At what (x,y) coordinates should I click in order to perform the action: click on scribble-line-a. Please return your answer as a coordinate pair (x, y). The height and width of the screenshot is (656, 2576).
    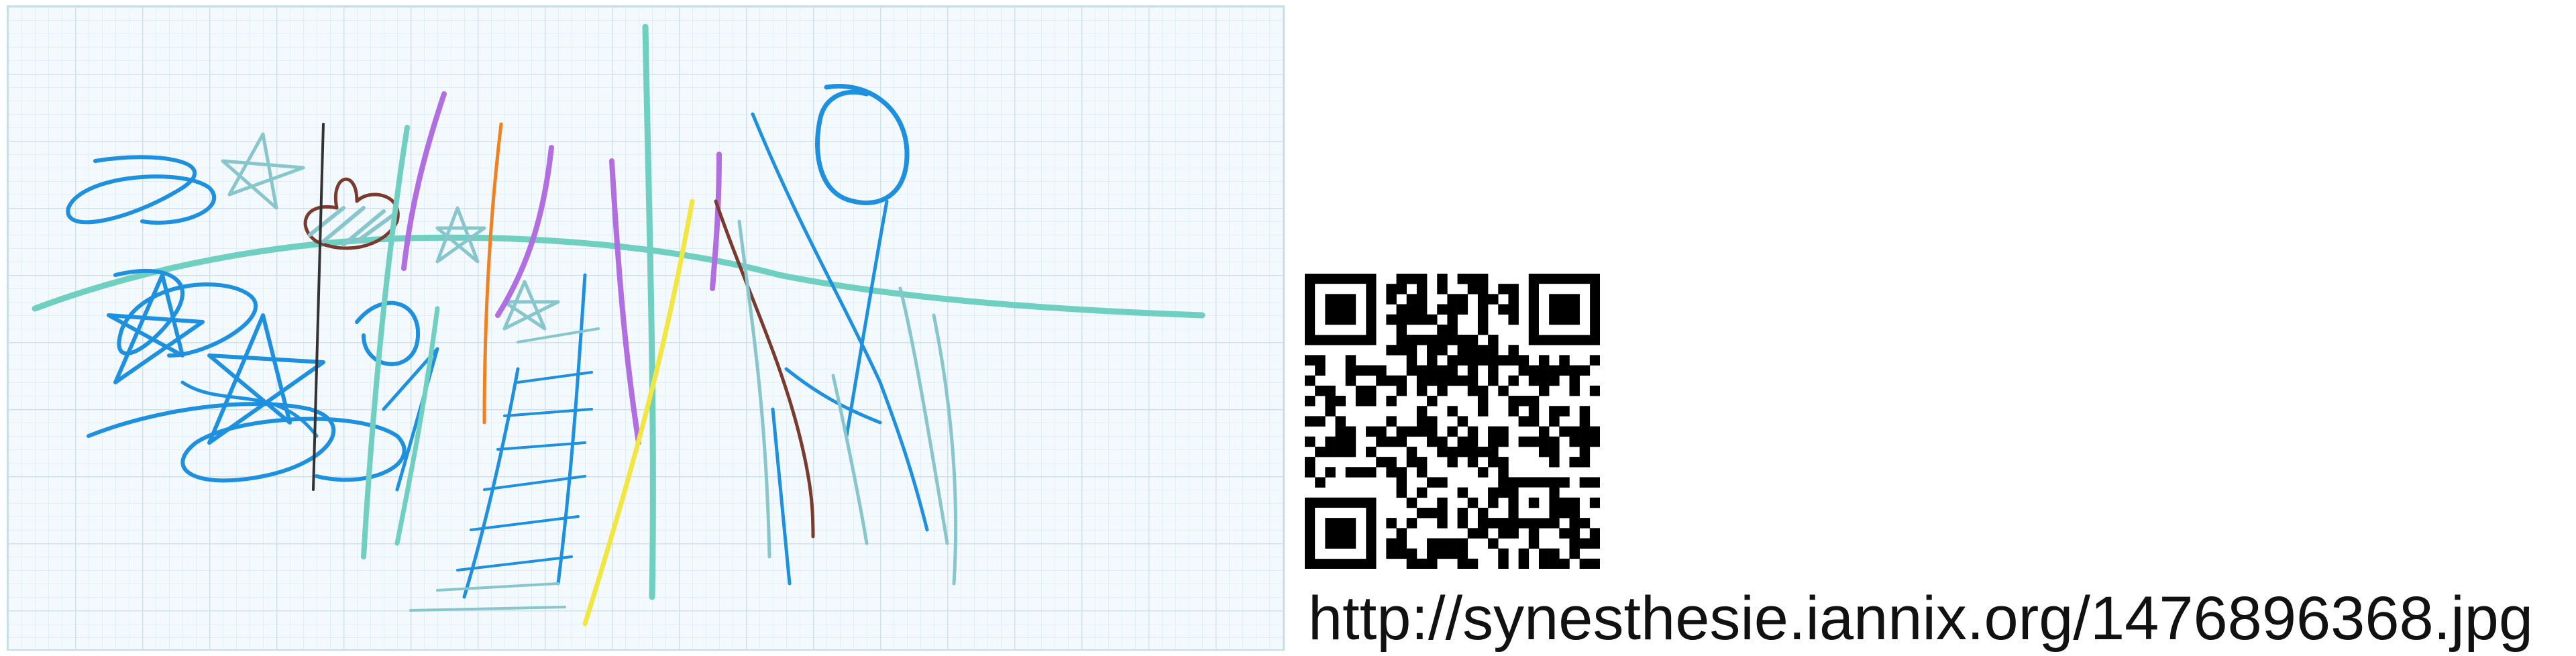
    Looking at the image, I should click on (249, 409).